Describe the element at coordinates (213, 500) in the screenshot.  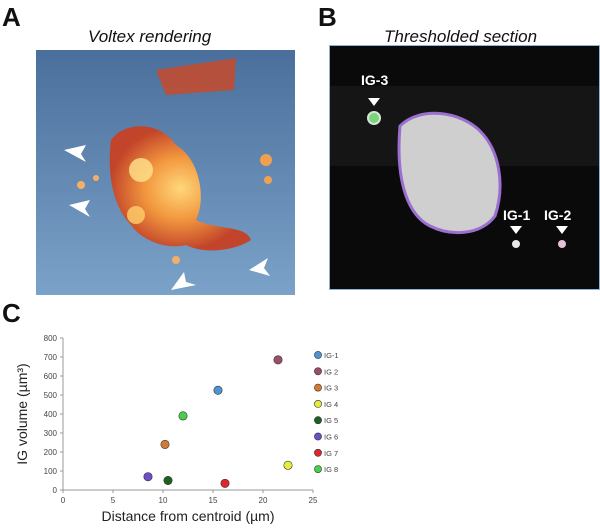
I see `x-tick-label: 15` at that location.